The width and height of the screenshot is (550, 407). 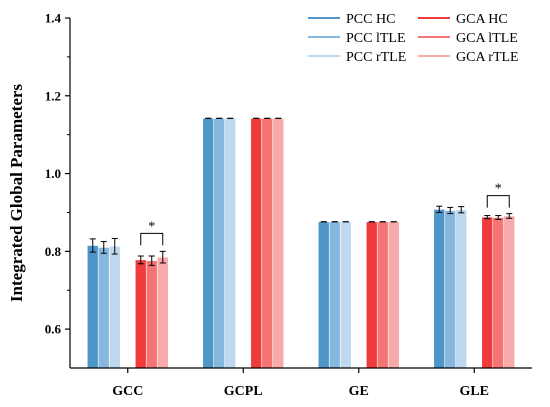 I want to click on legend-label: PCC rTLE, so click(x=376, y=57).